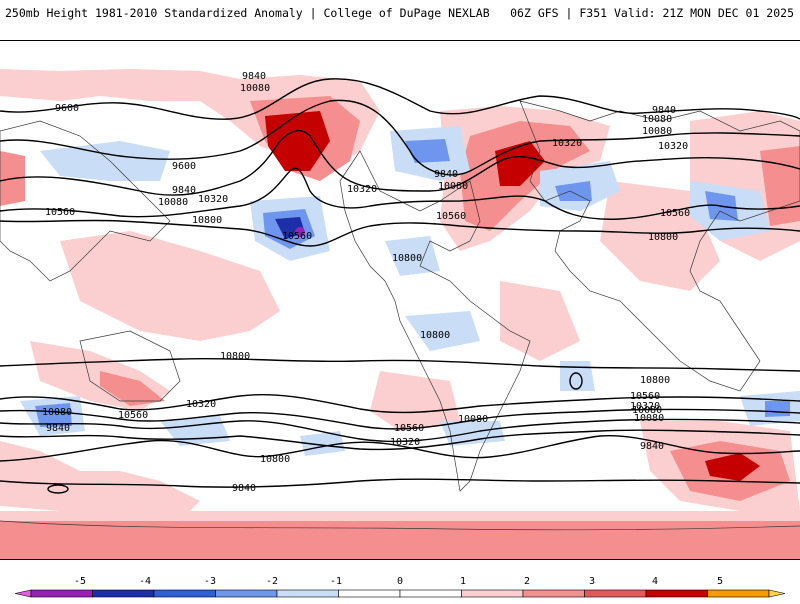  I want to click on colorbar-arrow-right, so click(777, 593).